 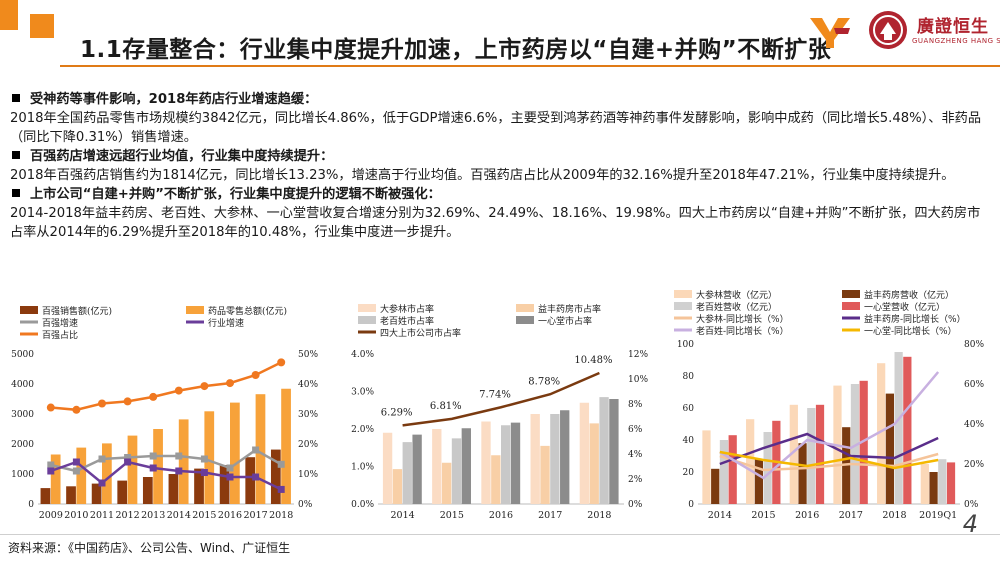 I want to click on y-tick-right: 0%, so click(x=635, y=505).